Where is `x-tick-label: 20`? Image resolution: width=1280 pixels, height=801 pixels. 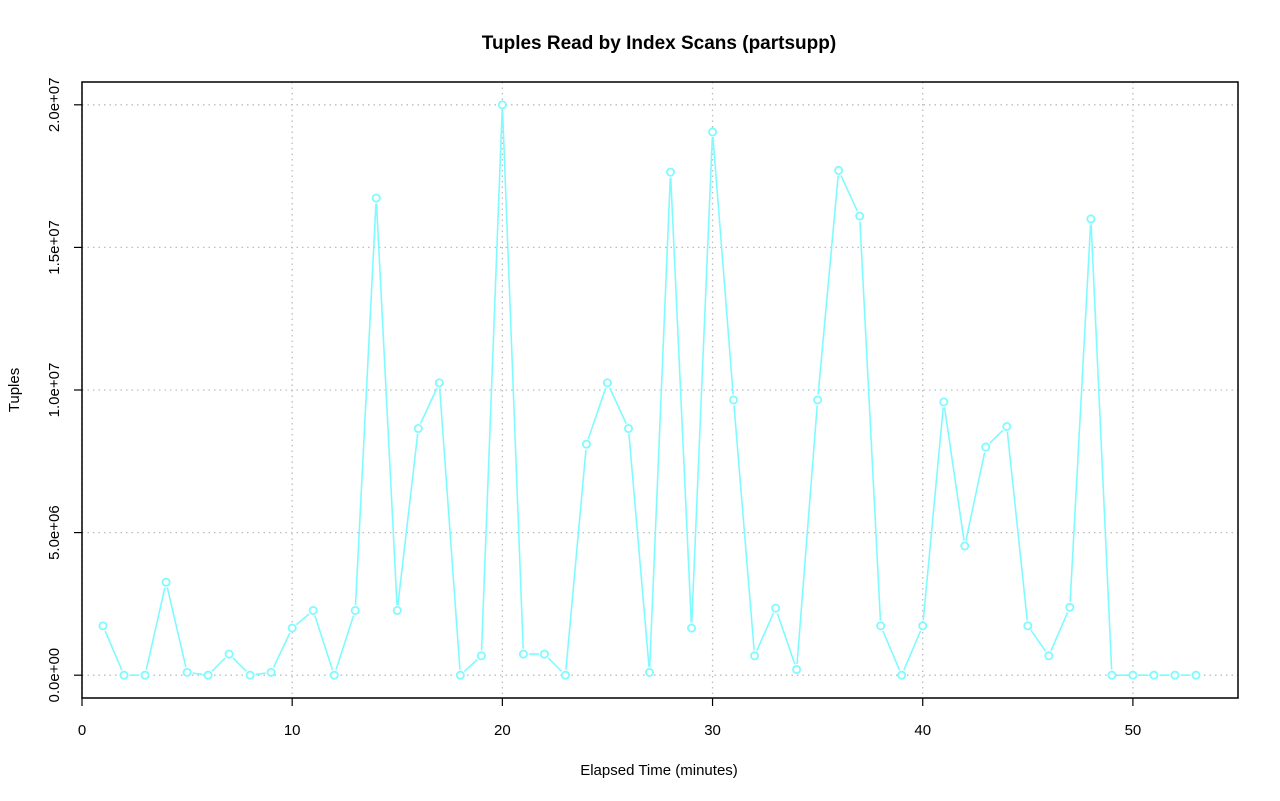
x-tick-label: 20 is located at coordinates (502, 730).